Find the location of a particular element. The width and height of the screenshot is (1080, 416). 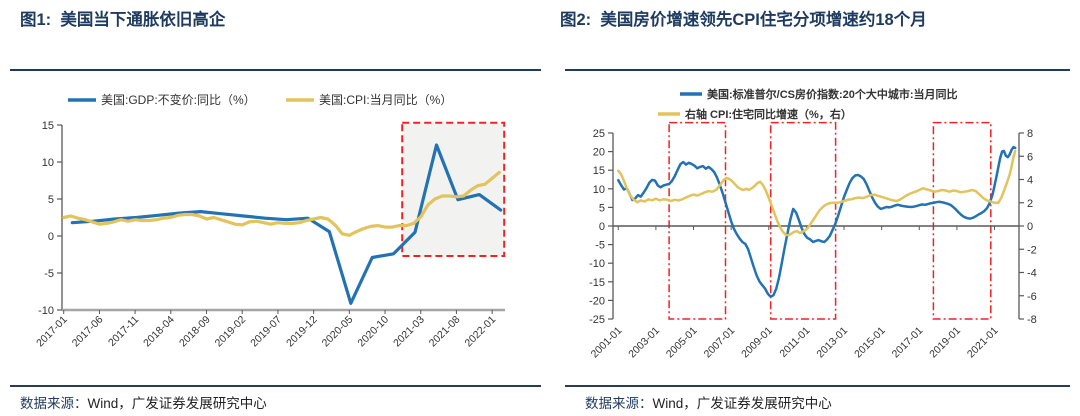

legend-label-0: 美国:GDP:不变价:同比（%） is located at coordinates (178, 99).